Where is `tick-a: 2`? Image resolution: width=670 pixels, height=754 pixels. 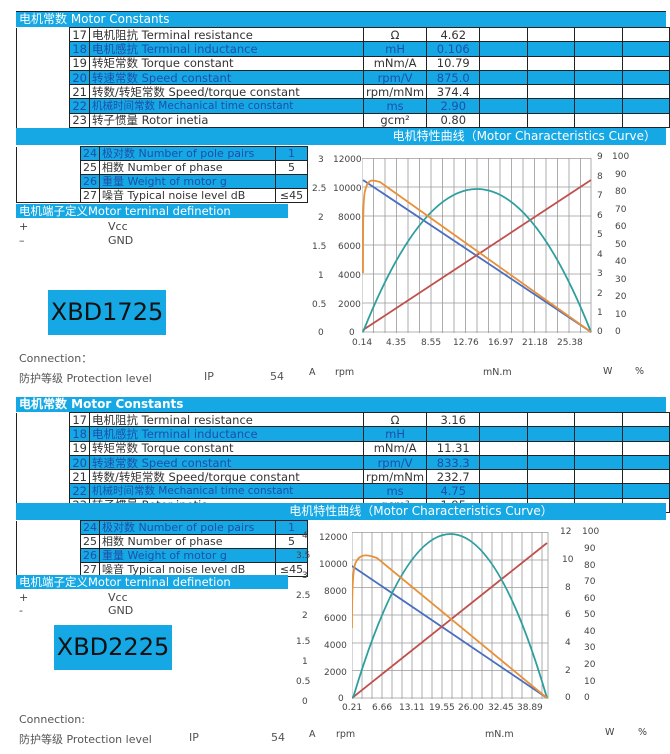
tick-a: 2 is located at coordinates (305, 616).